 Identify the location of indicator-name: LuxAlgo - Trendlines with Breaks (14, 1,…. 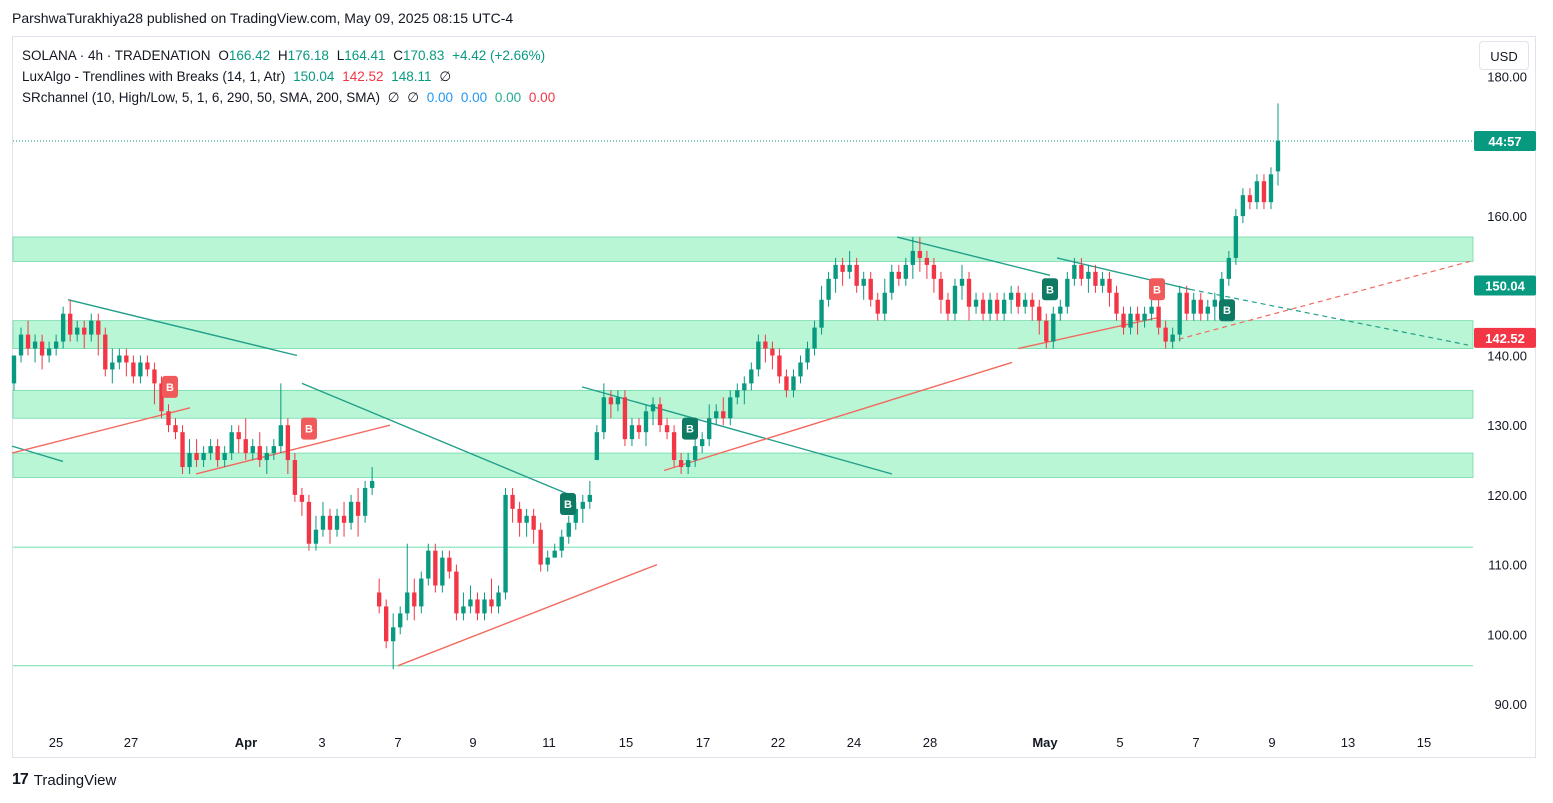
(154, 76).